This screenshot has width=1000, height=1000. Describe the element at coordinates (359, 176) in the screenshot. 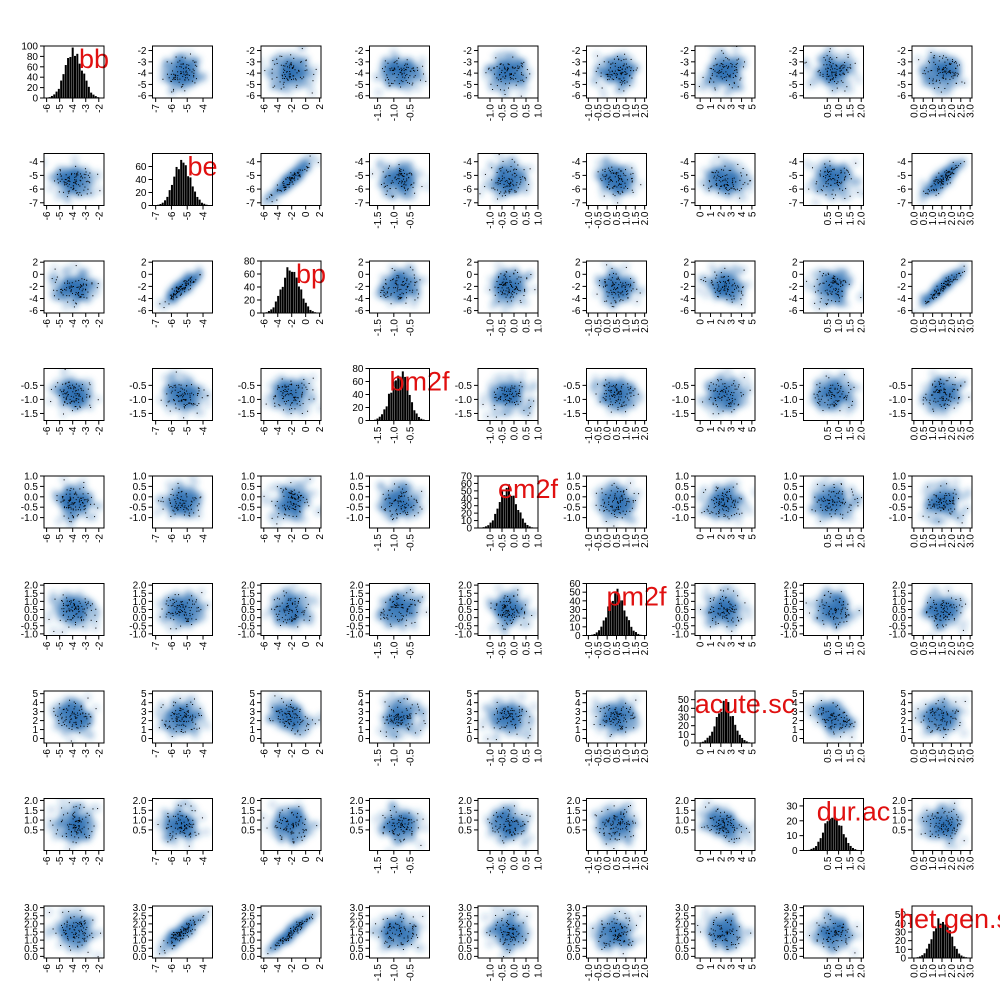

I see `y-tick-label: -5` at that location.